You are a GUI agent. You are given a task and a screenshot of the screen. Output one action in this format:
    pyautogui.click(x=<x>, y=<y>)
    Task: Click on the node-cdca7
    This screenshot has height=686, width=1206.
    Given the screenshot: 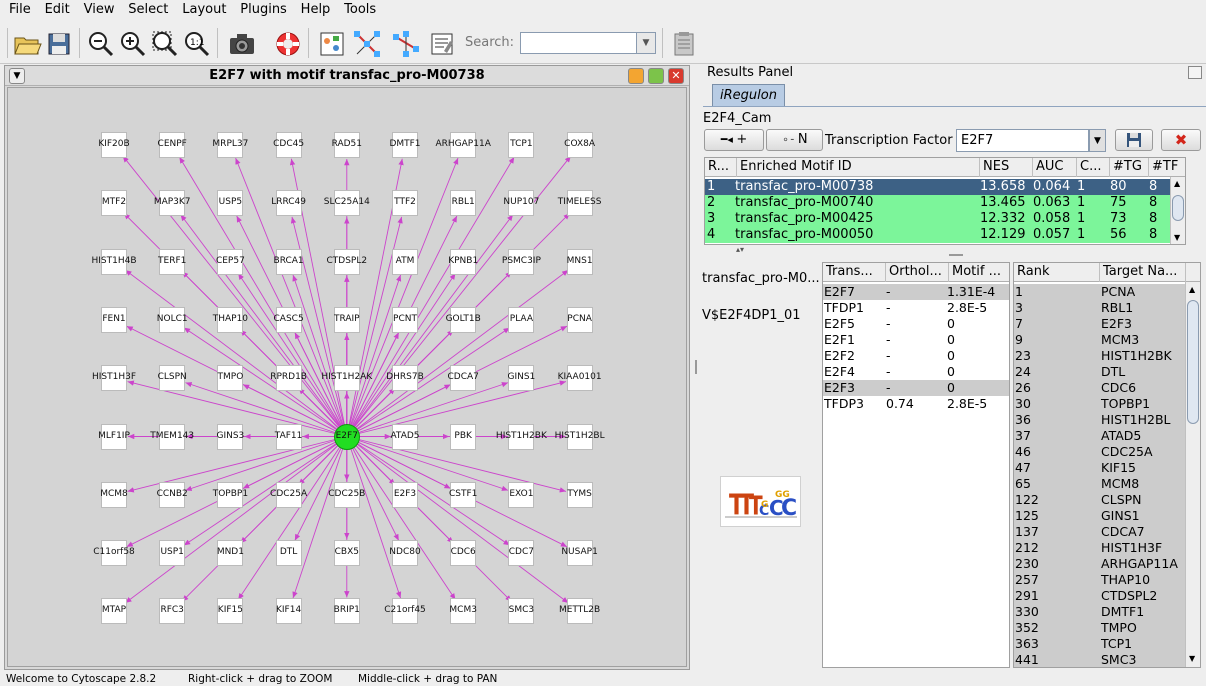 What is the action you would take?
    pyautogui.click(x=463, y=378)
    